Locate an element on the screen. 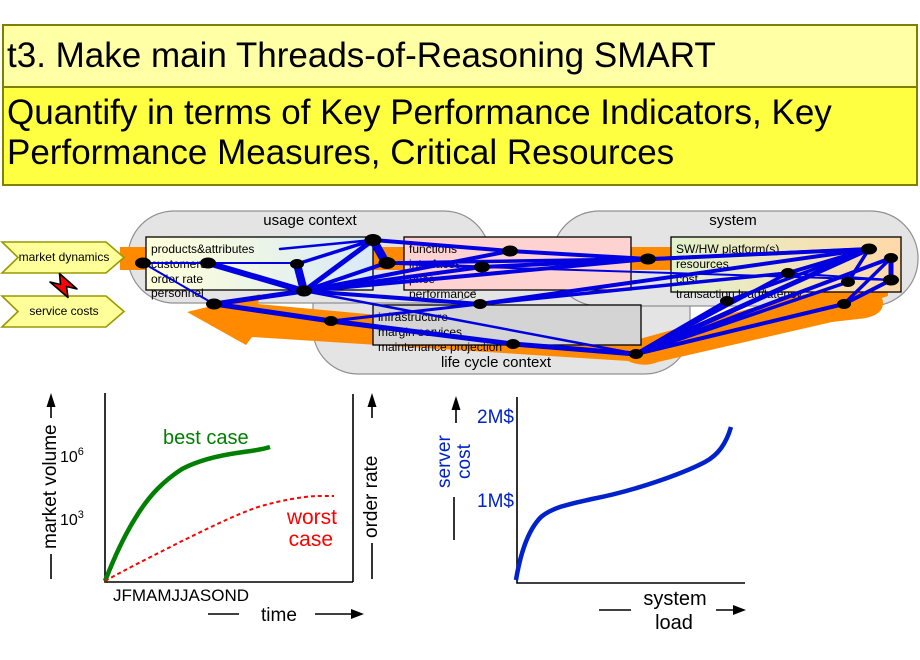 Image resolution: width=920 pixels, height=660 pixels. svg-text: 10³ is located at coordinates (72, 519).